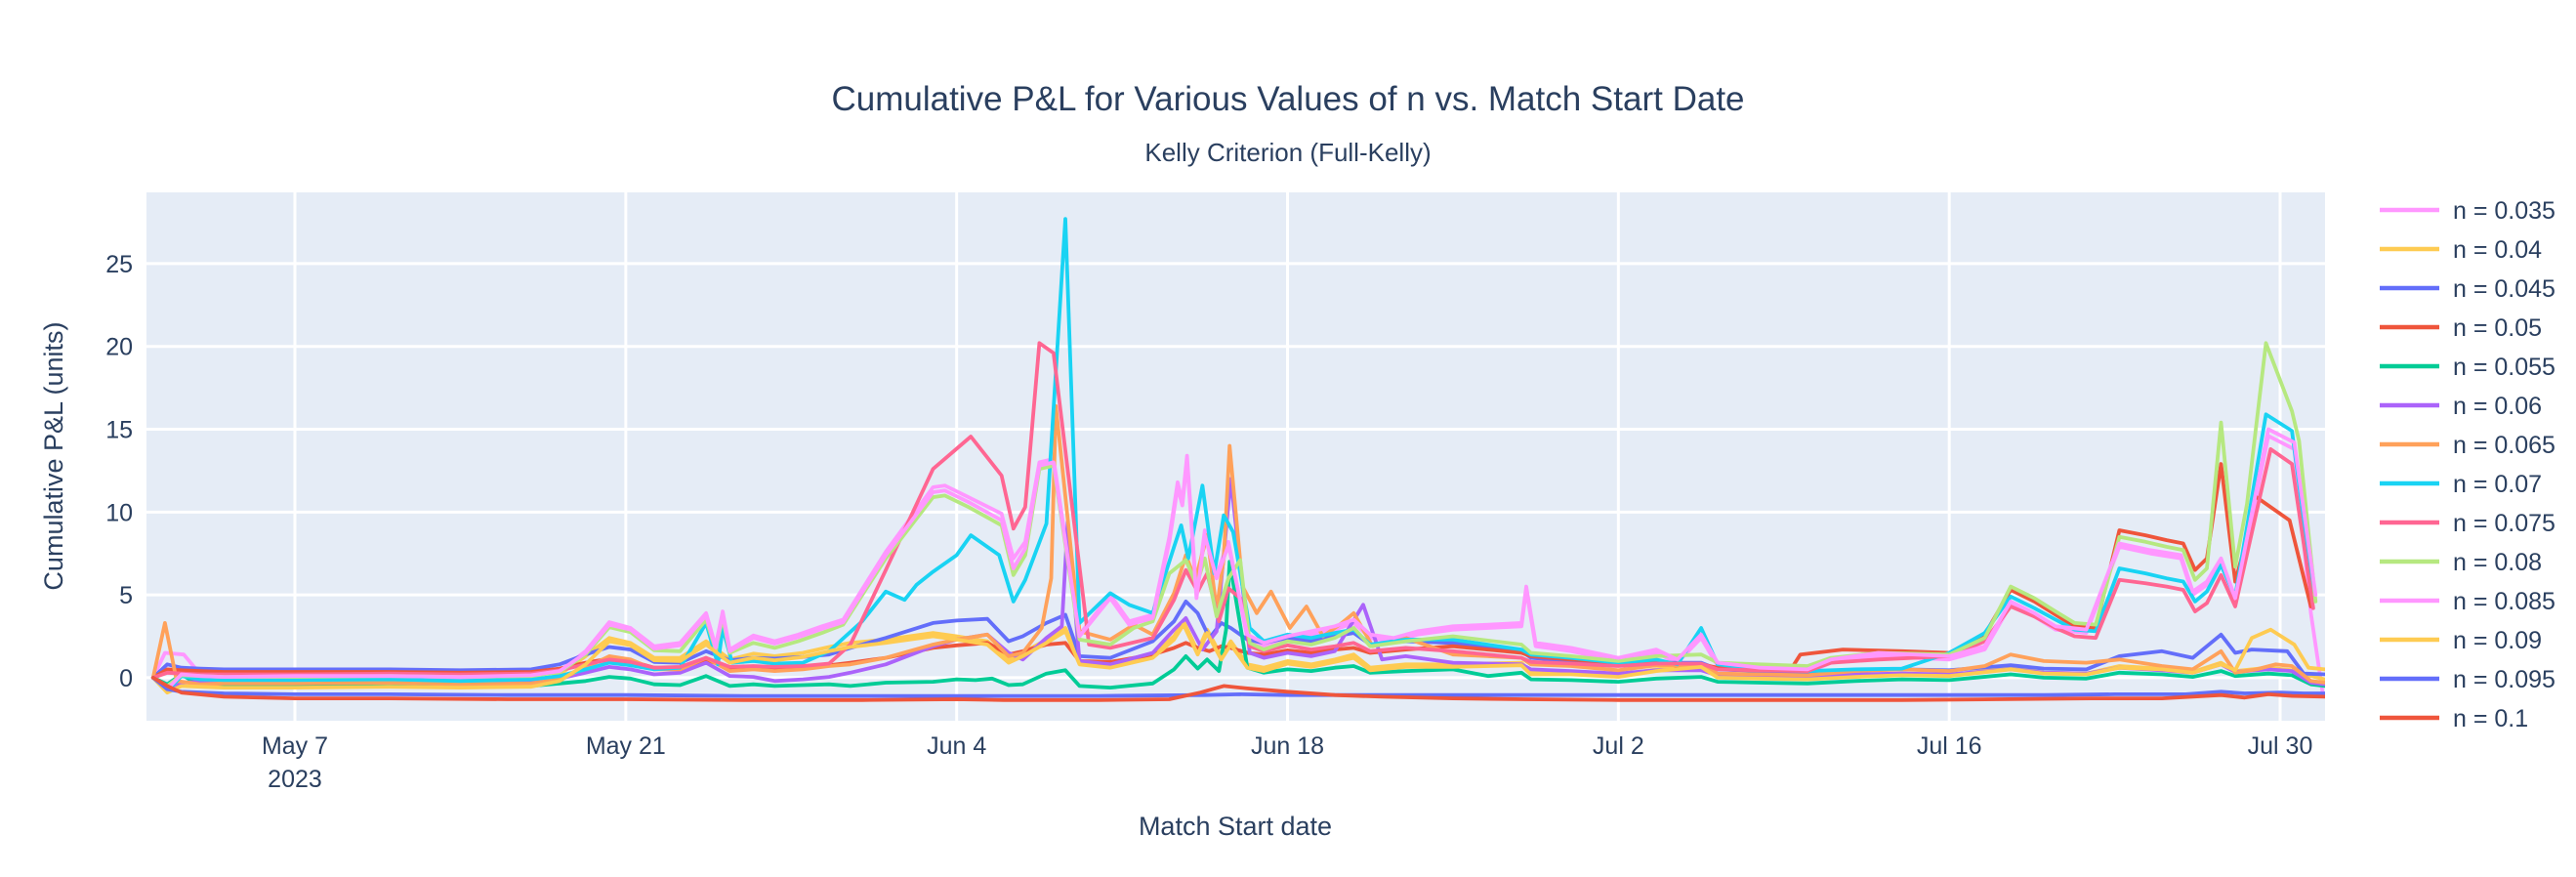  What do you see at coordinates (126, 595) in the screenshot?
I see `y-tick-label: 5` at bounding box center [126, 595].